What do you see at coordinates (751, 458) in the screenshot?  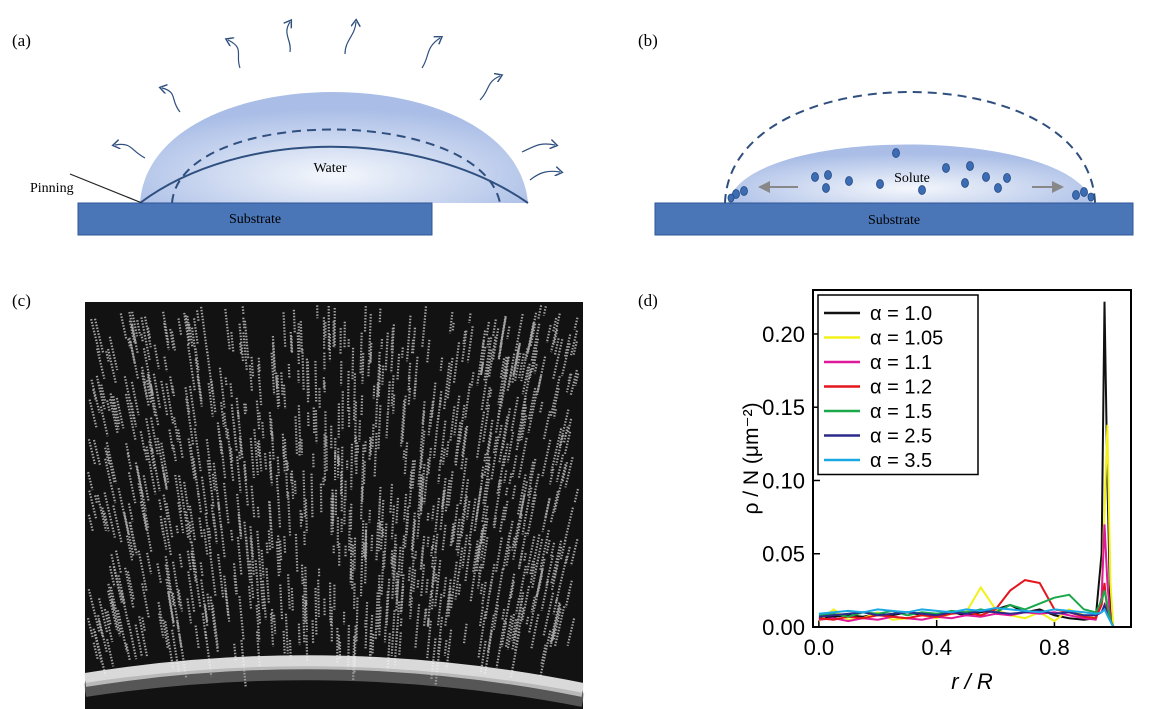 I see `y-axis-label: ρ / N (μm⁻²)` at bounding box center [751, 458].